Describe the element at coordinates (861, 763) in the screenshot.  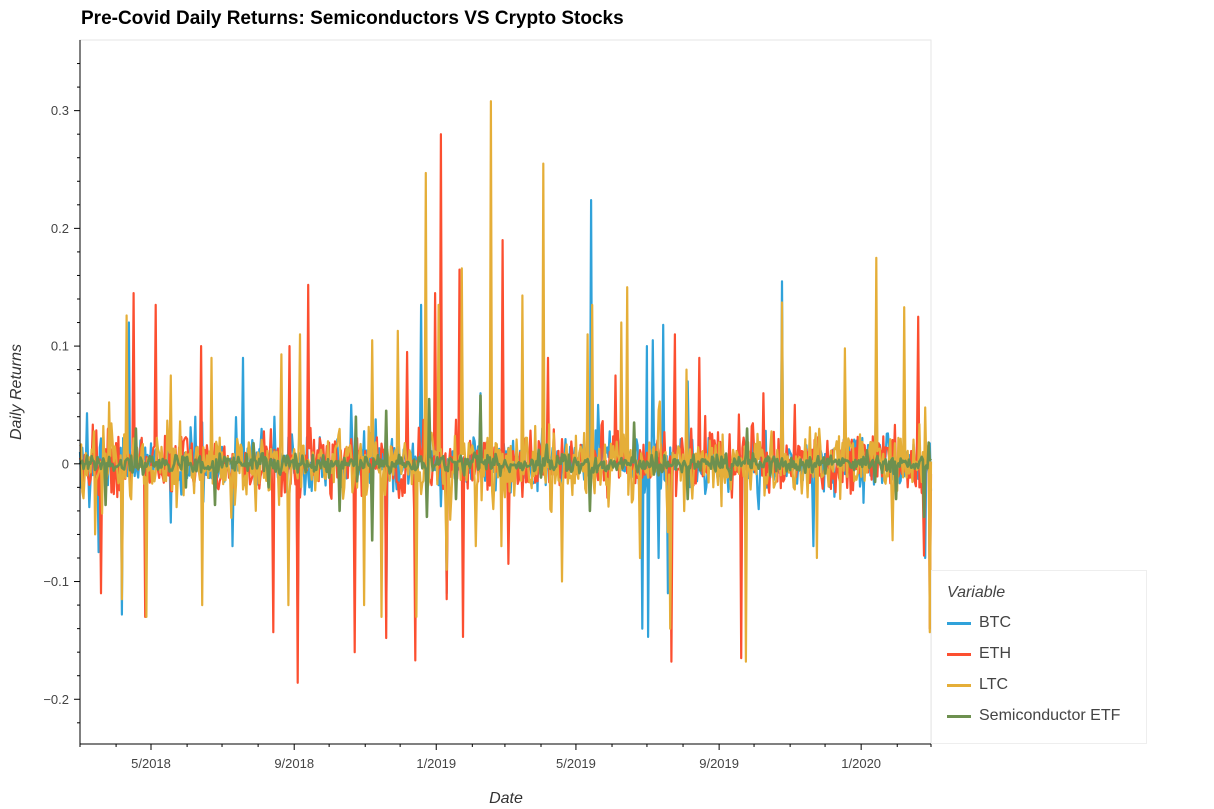
I see `x-tick-label: 1/2020` at that location.